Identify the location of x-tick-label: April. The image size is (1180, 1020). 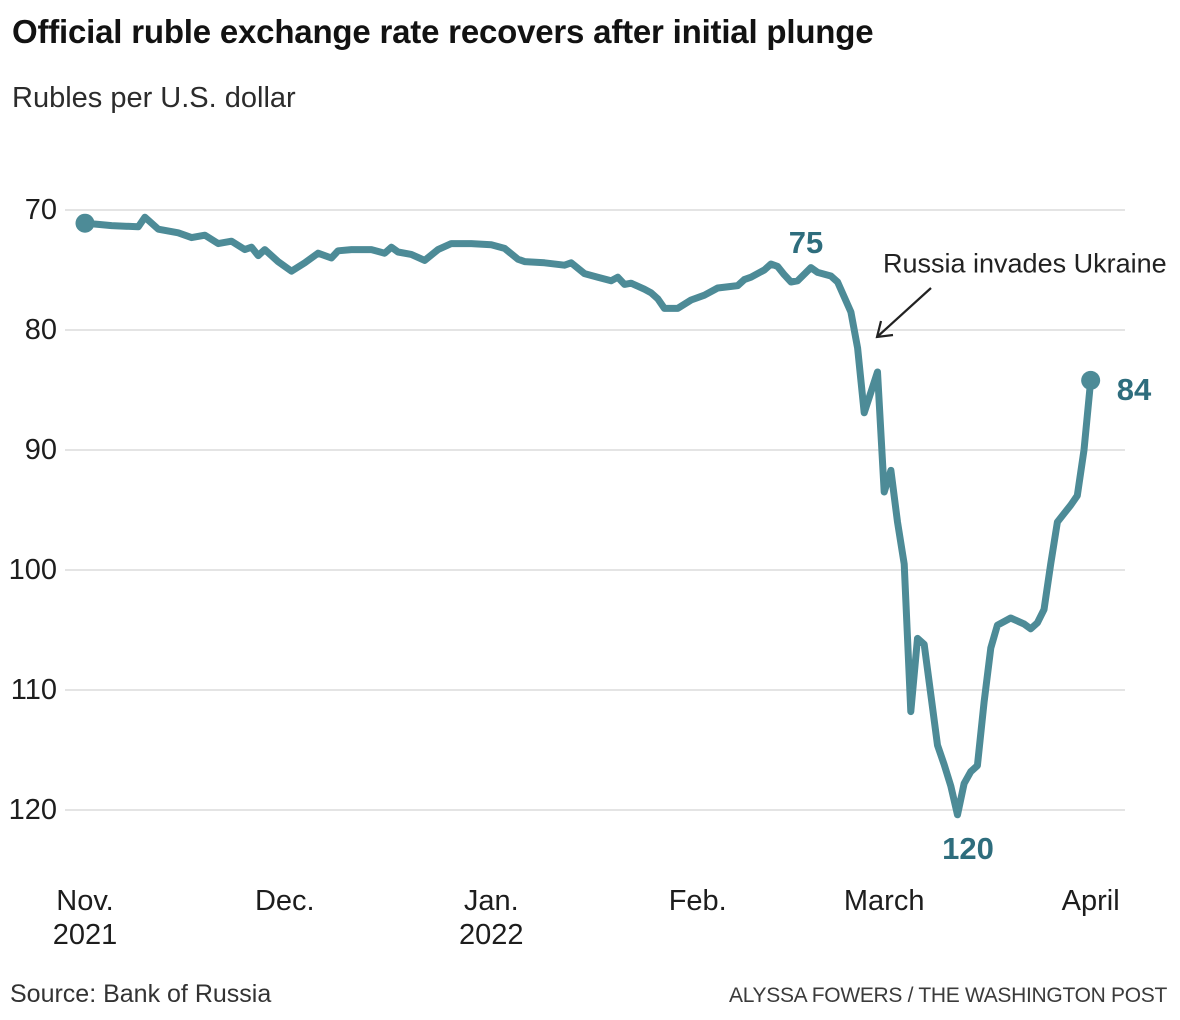
(1091, 901).